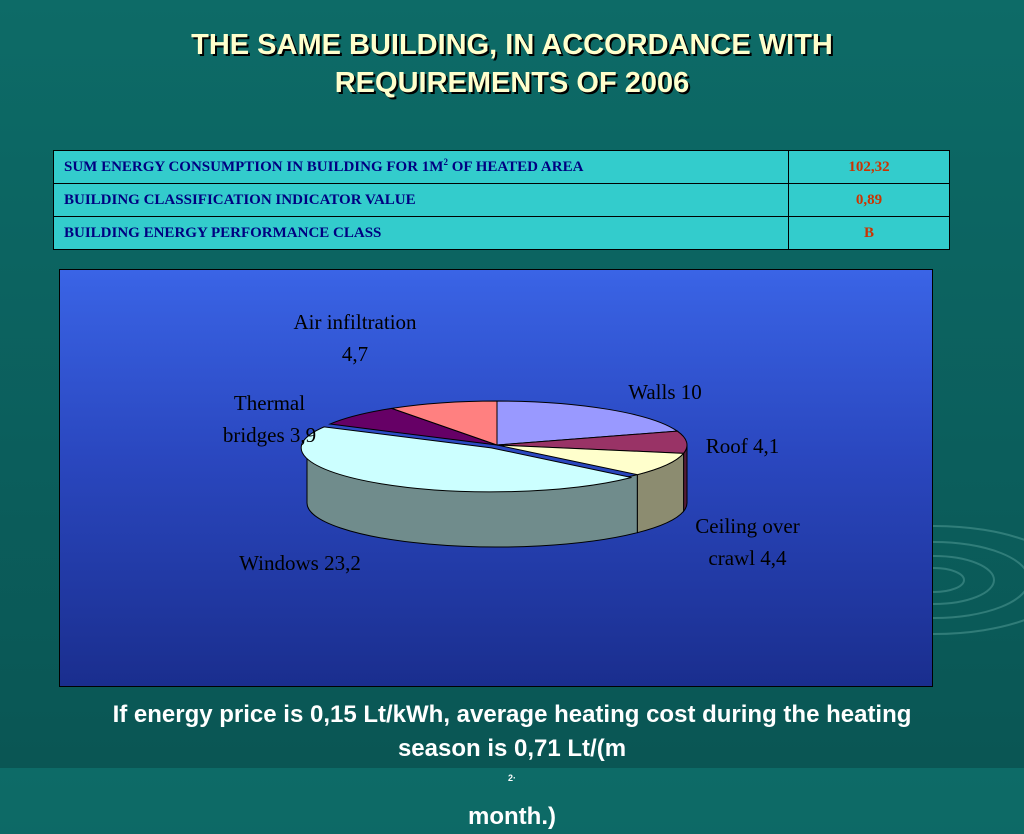  Describe the element at coordinates (515, 166) in the screenshot. I see `row-label-text: OF HEATED AREA` at that location.